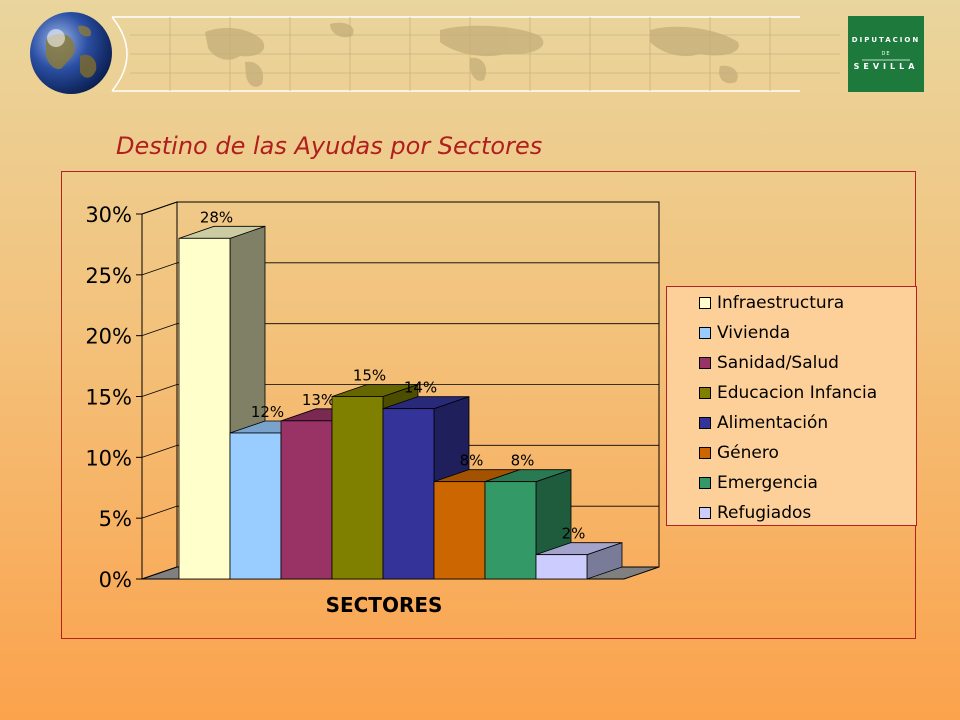  I want to click on legend-label: Género, so click(748, 453).